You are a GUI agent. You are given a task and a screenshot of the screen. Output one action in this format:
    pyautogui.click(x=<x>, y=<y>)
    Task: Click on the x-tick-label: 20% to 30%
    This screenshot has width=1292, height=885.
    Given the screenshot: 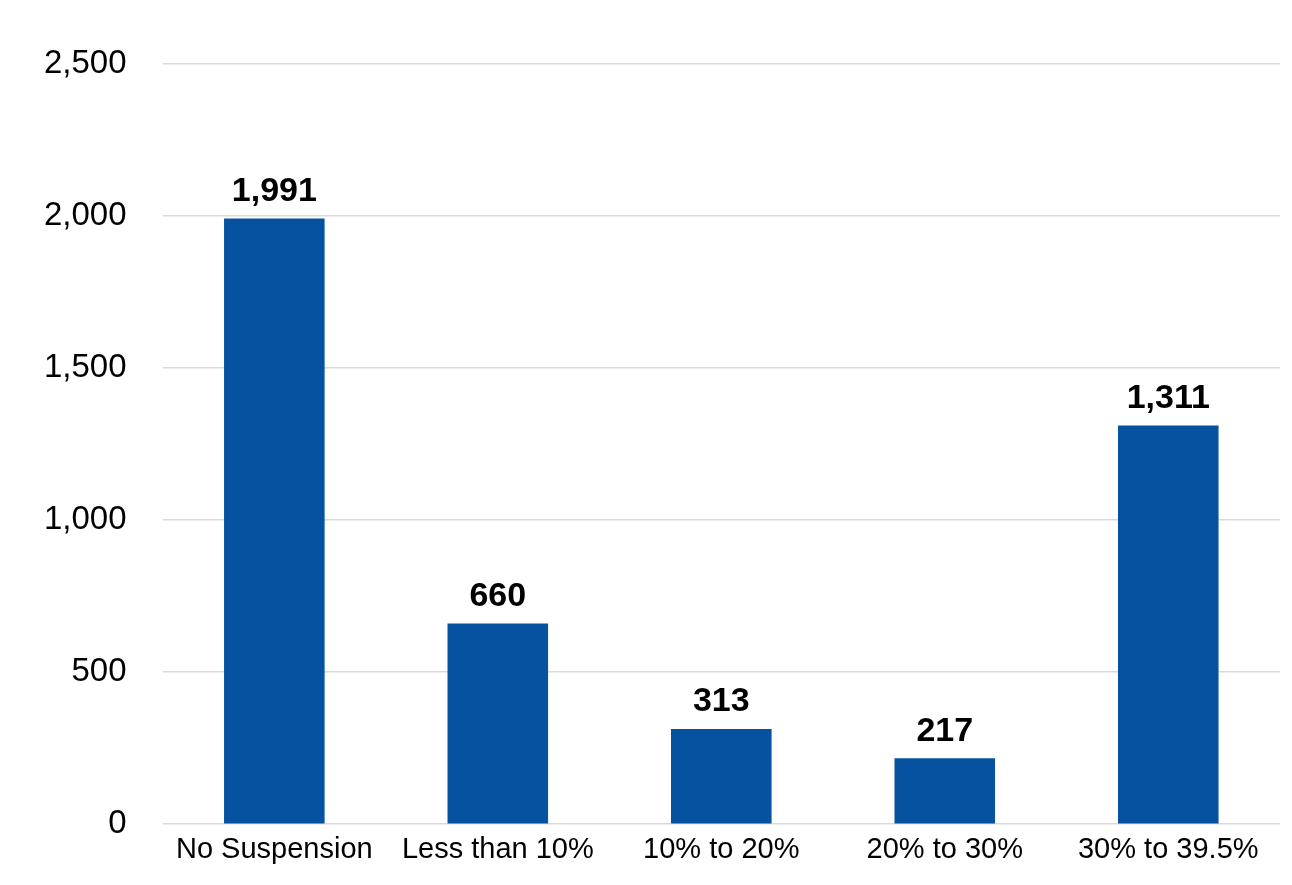 What is the action you would take?
    pyautogui.click(x=944, y=847)
    